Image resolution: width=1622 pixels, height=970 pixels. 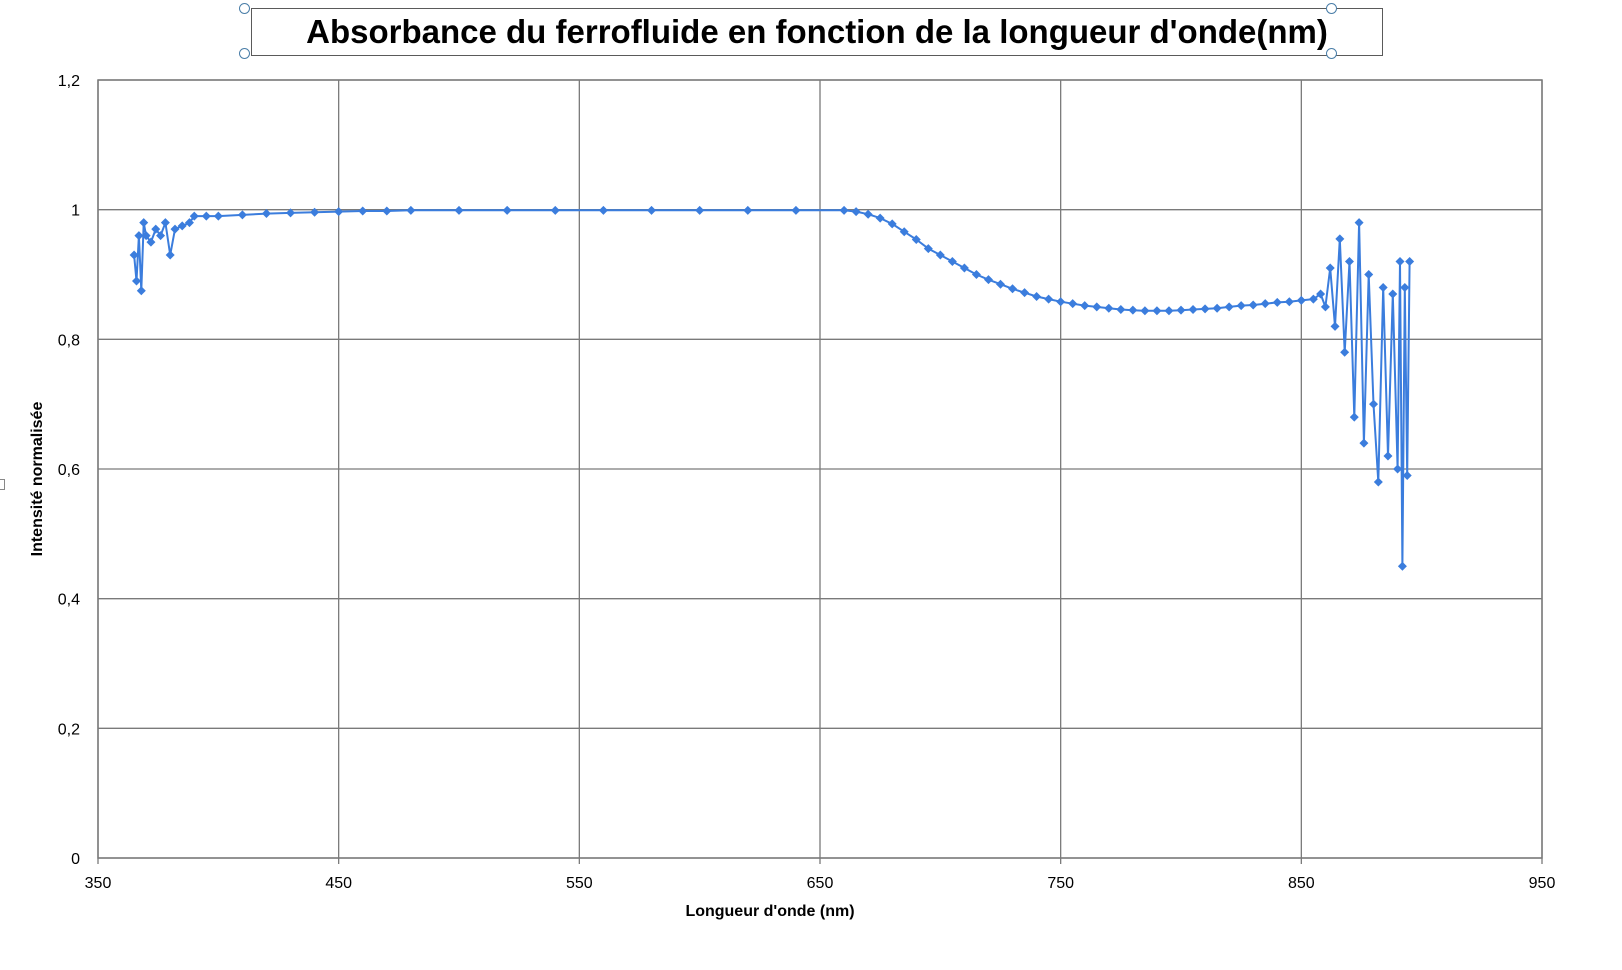 I want to click on y-axis-label: Intensité normalisée, so click(x=37, y=479).